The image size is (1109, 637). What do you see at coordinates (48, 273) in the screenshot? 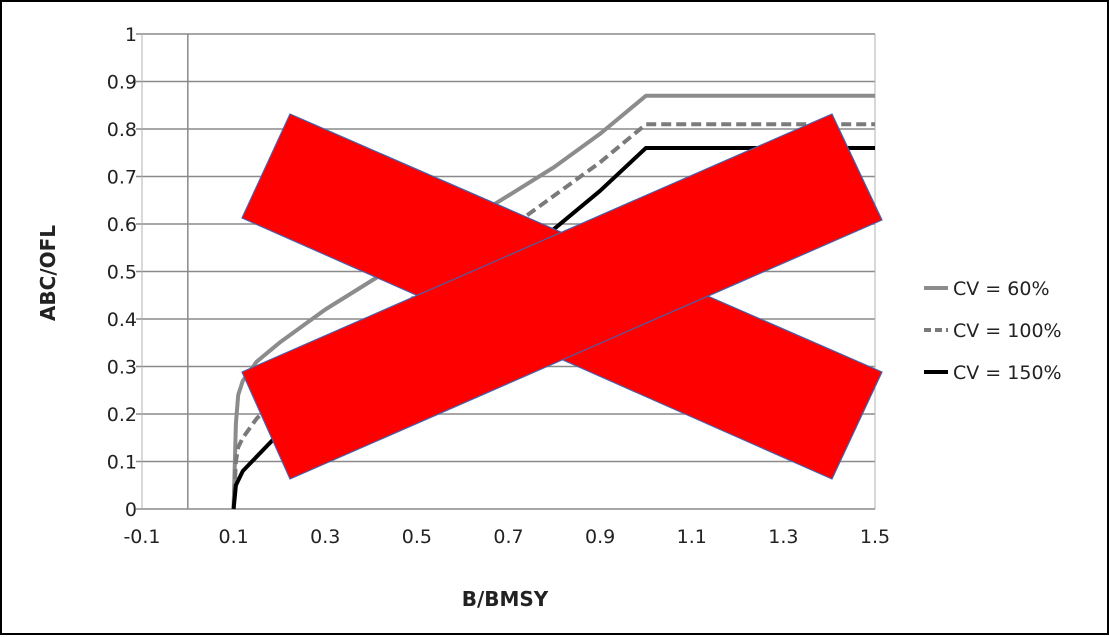
I see `y-axis-title: ABC/OFL` at bounding box center [48, 273].